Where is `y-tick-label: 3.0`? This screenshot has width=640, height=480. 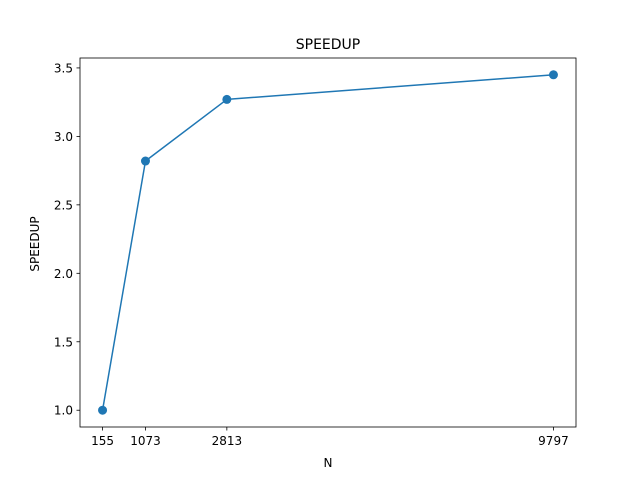 y-tick-label: 3.0 is located at coordinates (63, 137).